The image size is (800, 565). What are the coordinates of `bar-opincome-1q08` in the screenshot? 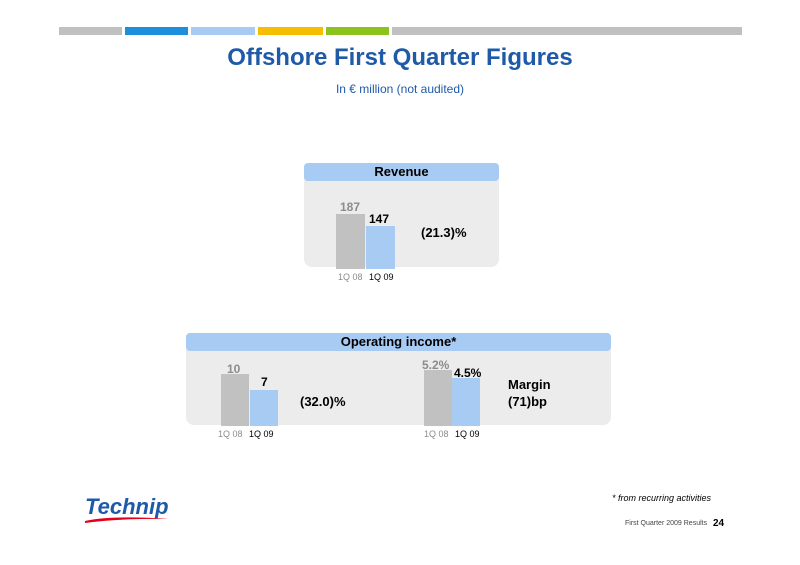 It's located at (235, 400).